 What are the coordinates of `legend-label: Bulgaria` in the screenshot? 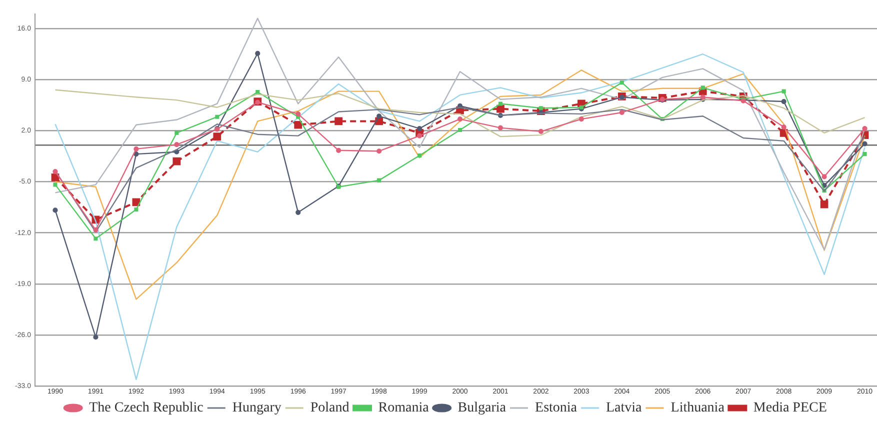 It's located at (482, 408).